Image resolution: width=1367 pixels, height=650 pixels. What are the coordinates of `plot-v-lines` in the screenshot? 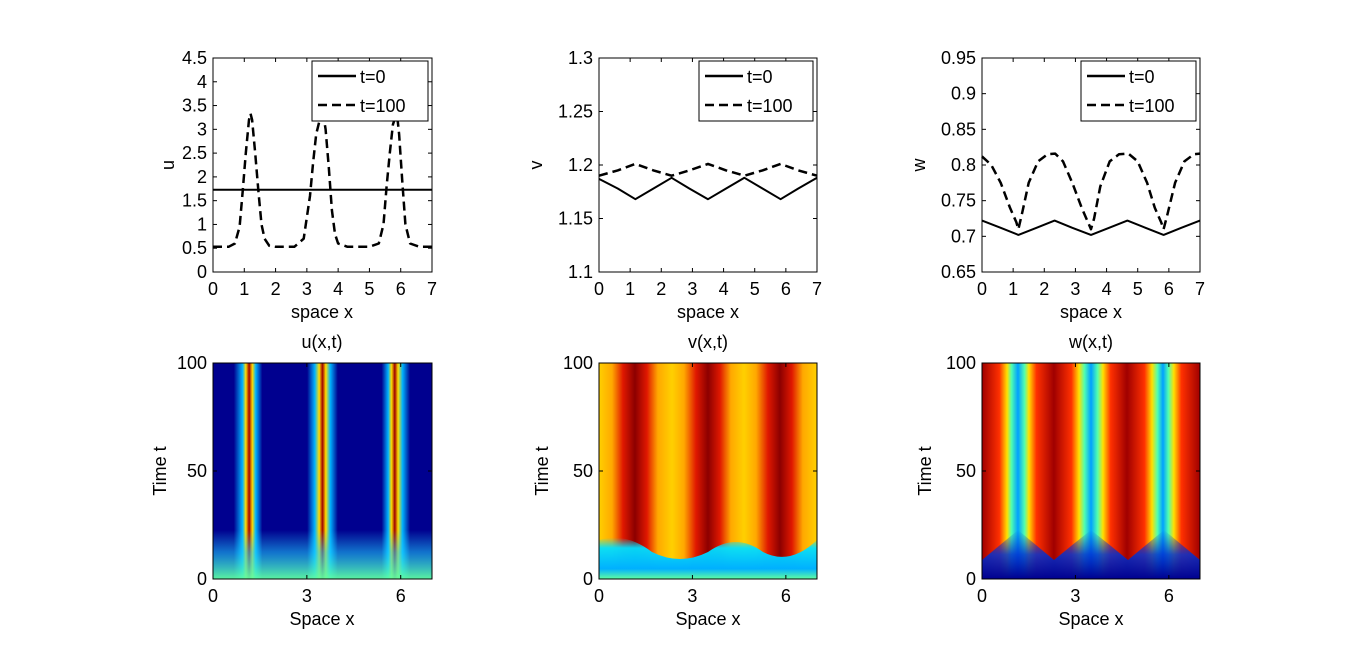 It's located at (708, 181).